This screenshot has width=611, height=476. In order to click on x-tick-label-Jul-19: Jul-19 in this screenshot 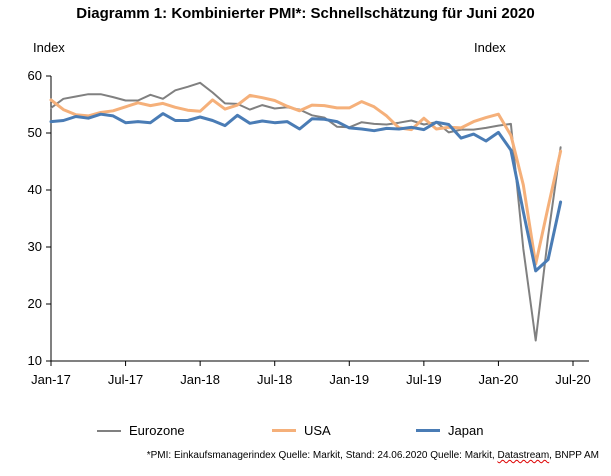, I will do `click(423, 379)`.